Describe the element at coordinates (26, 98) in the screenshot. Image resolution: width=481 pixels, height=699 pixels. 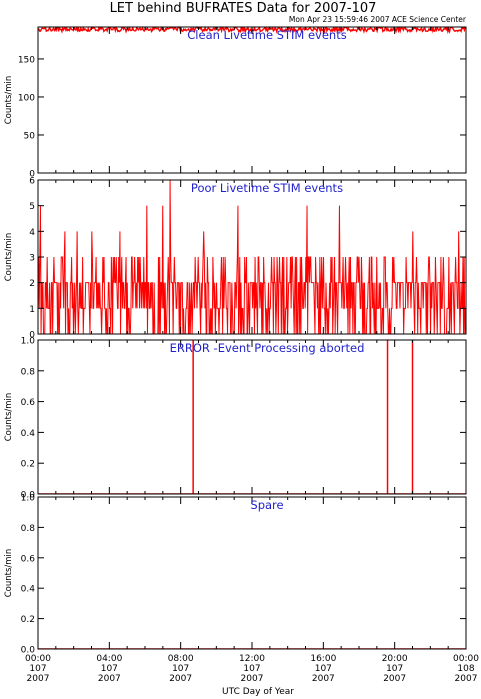
I see `y-tick-label: 100` at that location.